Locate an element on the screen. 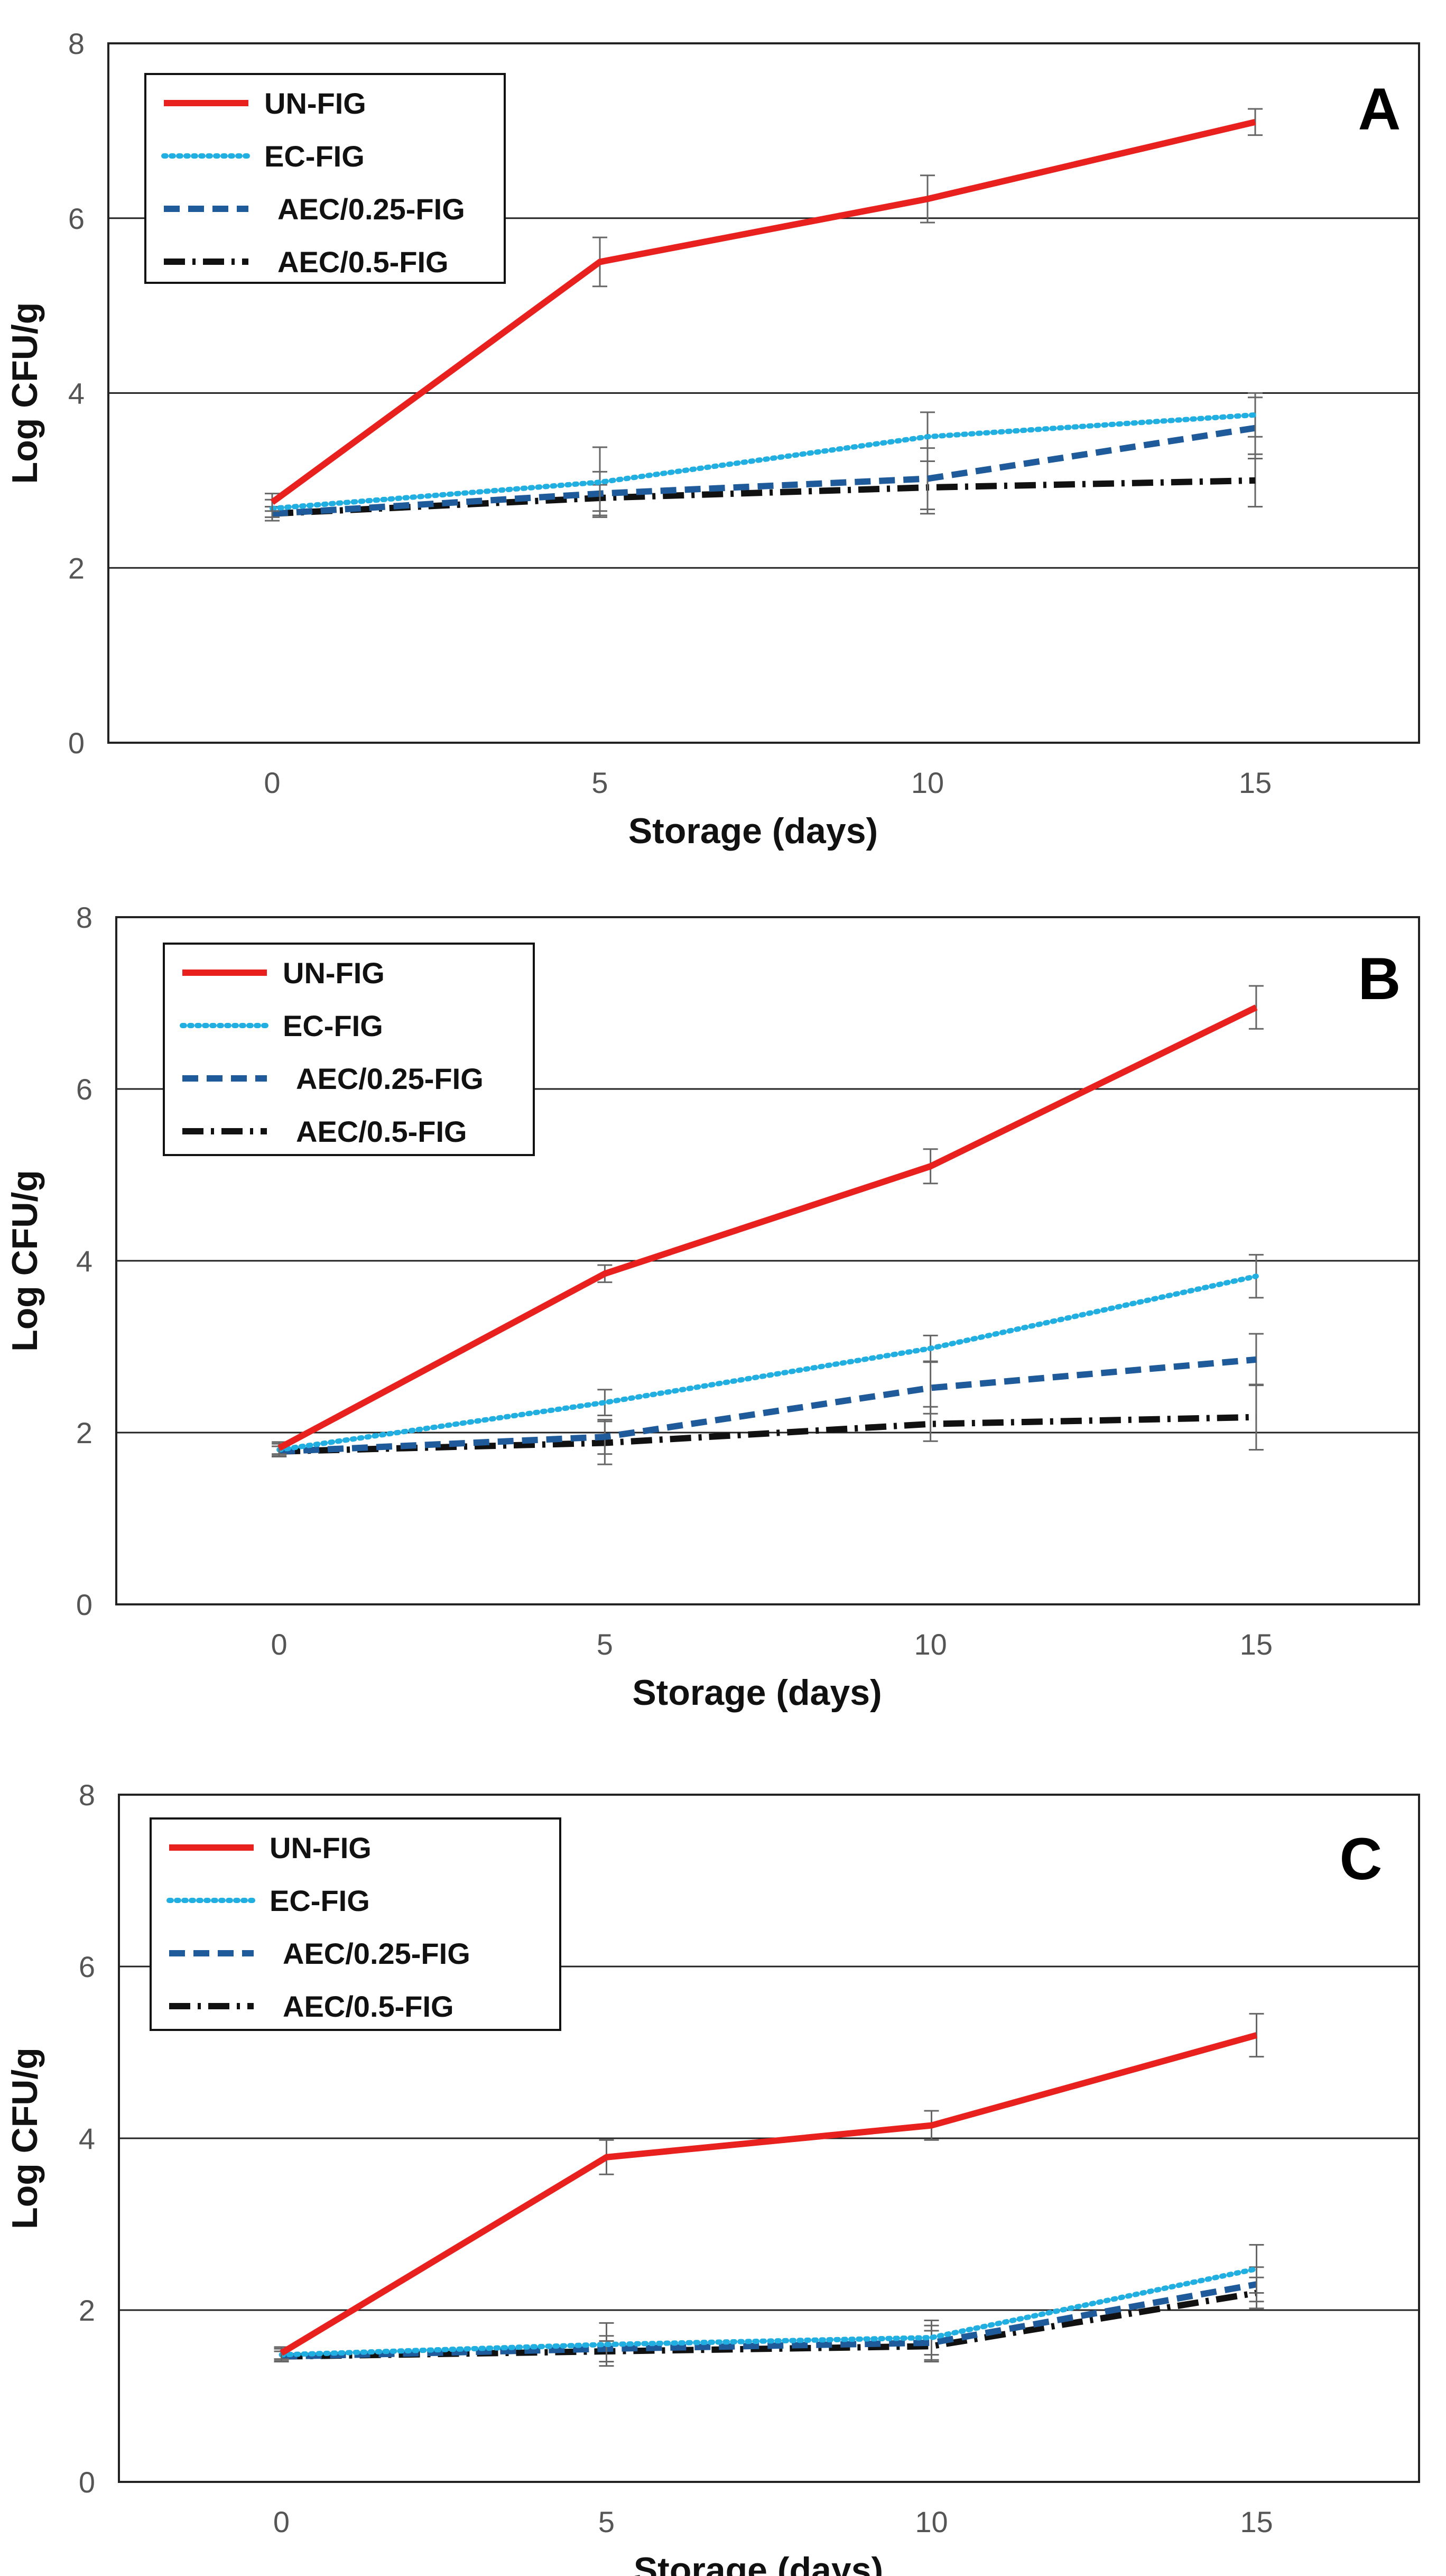  panel-letter: C is located at coordinates (1361, 1859).